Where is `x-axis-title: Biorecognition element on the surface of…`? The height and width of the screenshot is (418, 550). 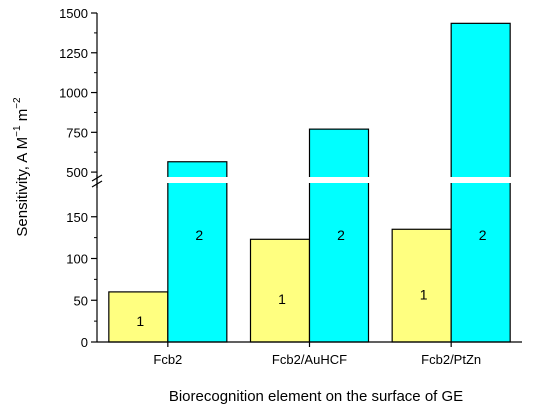
x-axis-title: Biorecognition element on the surface of… is located at coordinates (316, 396).